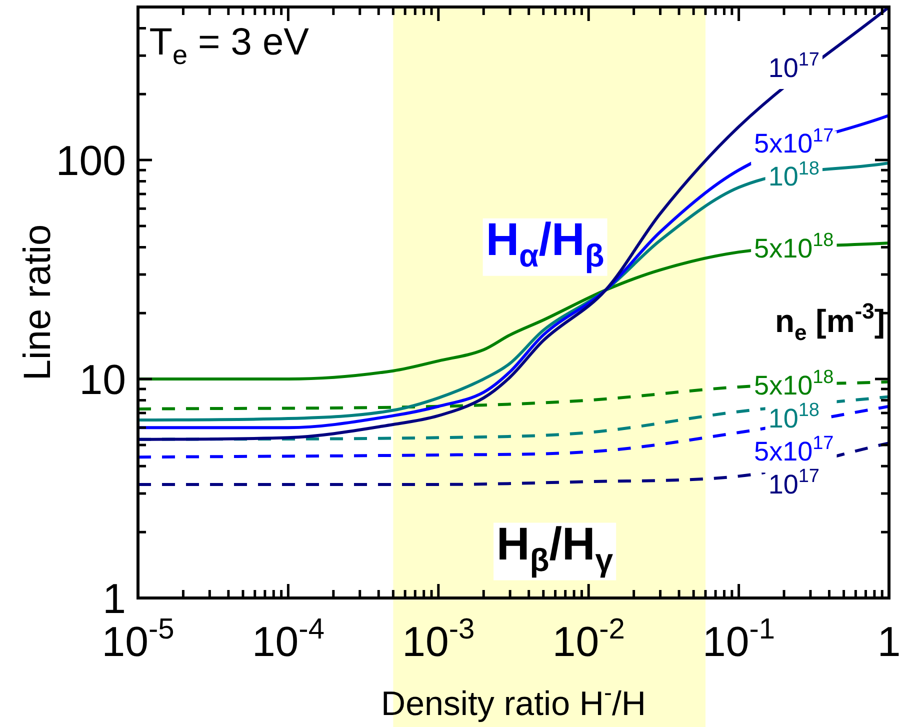 This screenshot has height=727, width=905. Describe the element at coordinates (114, 598) in the screenshot. I see `y-tick-label: 1` at that location.